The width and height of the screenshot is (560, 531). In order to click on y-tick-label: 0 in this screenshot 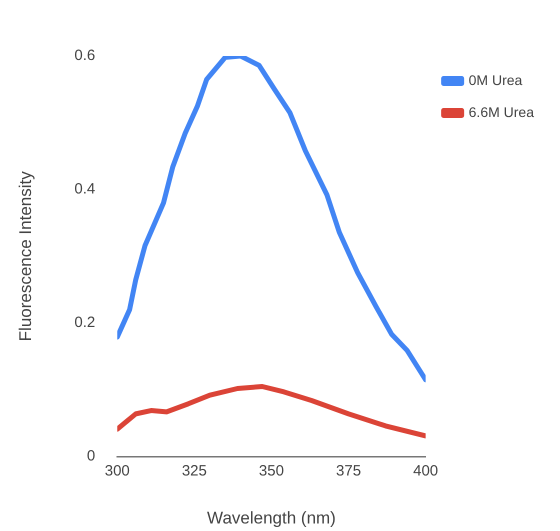, I will do `click(91, 456)`.